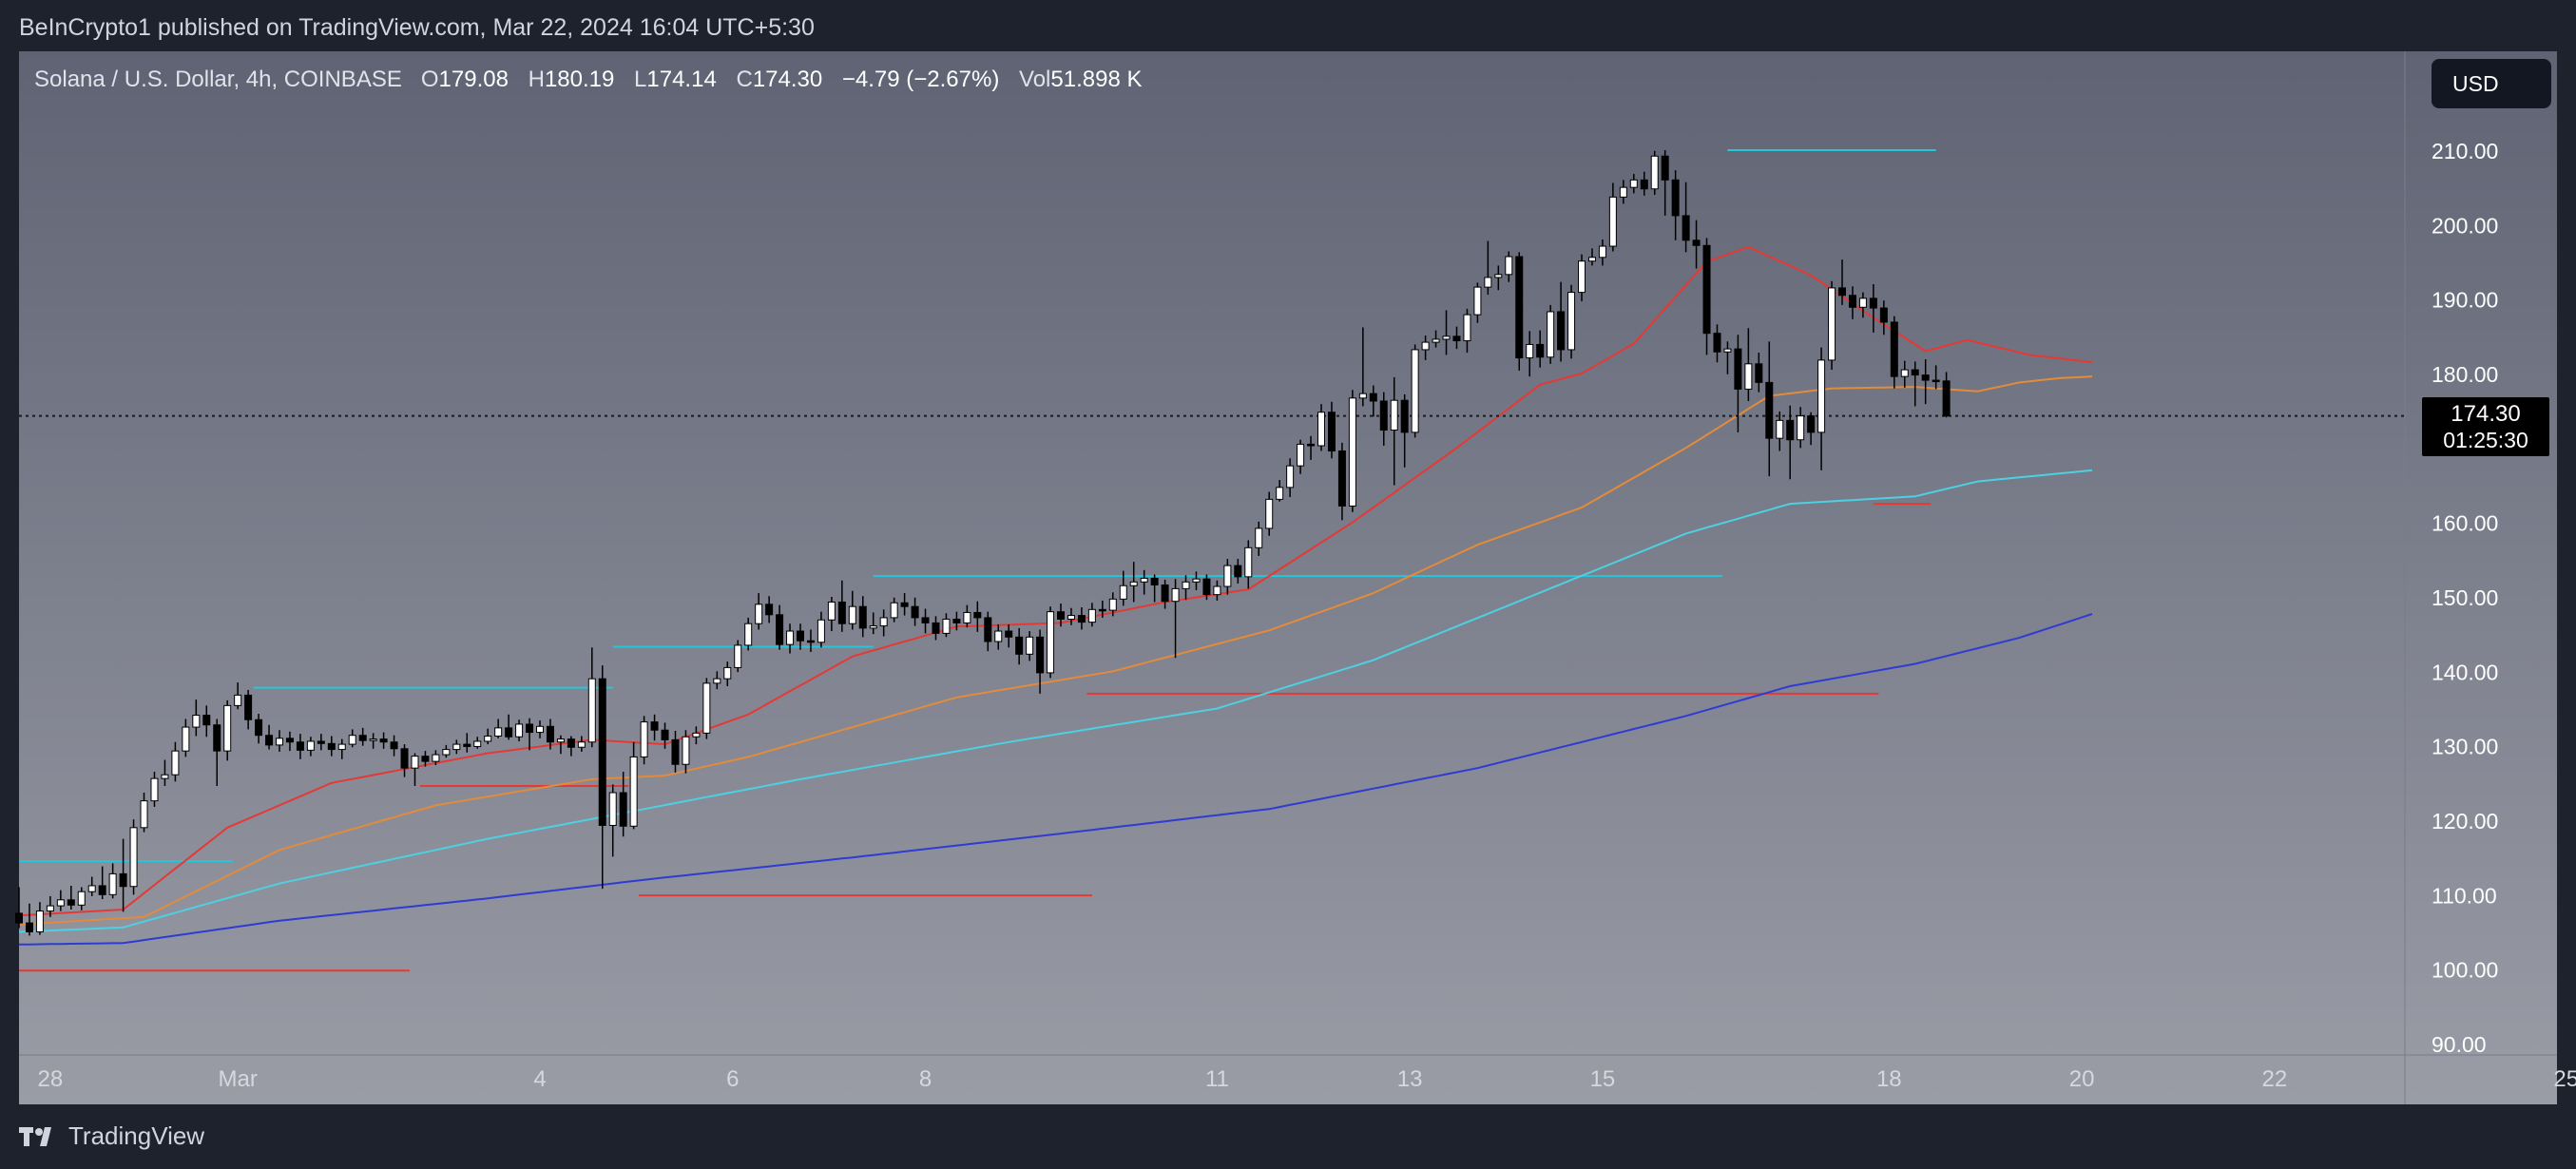  What do you see at coordinates (2486, 413) in the screenshot?
I see `last-price-value: 174.30` at bounding box center [2486, 413].